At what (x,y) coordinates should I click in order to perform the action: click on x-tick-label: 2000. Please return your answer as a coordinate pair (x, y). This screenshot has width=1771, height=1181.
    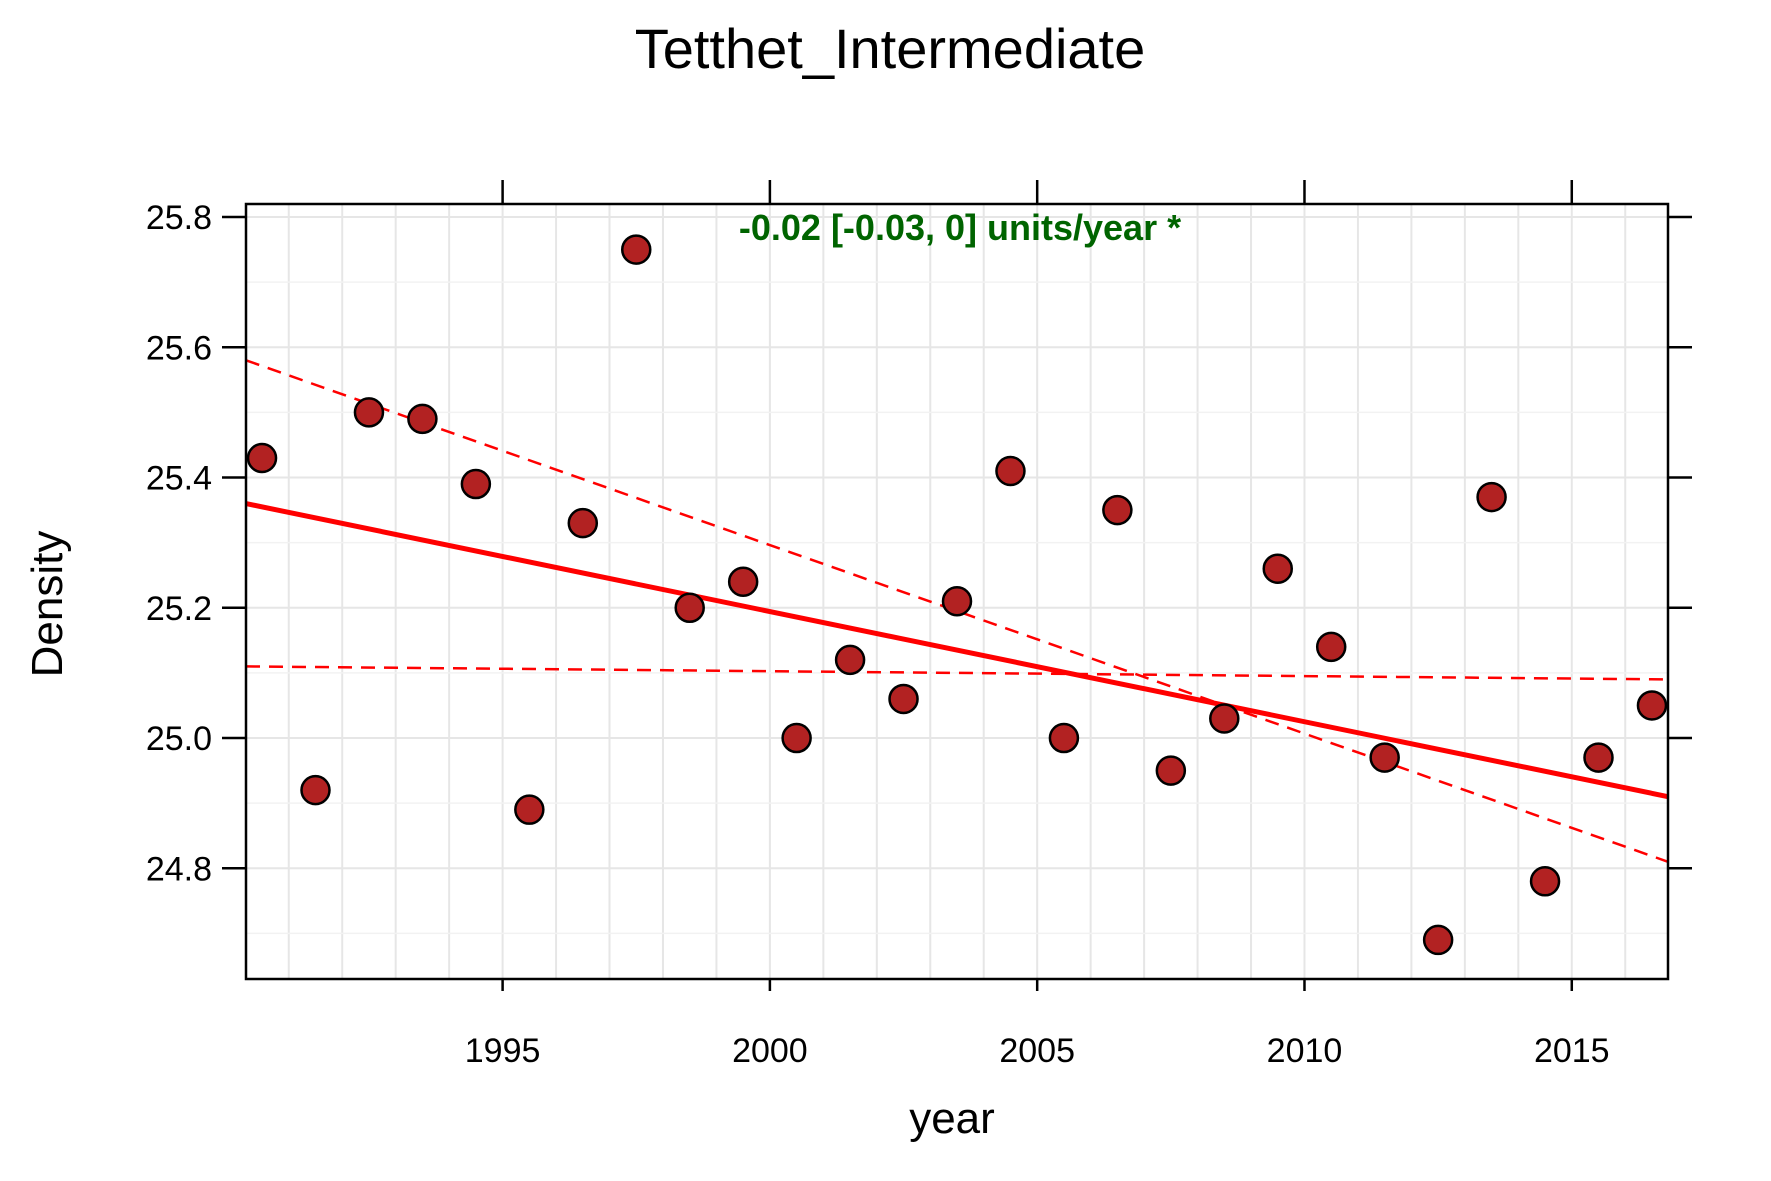
    Looking at the image, I should click on (770, 1051).